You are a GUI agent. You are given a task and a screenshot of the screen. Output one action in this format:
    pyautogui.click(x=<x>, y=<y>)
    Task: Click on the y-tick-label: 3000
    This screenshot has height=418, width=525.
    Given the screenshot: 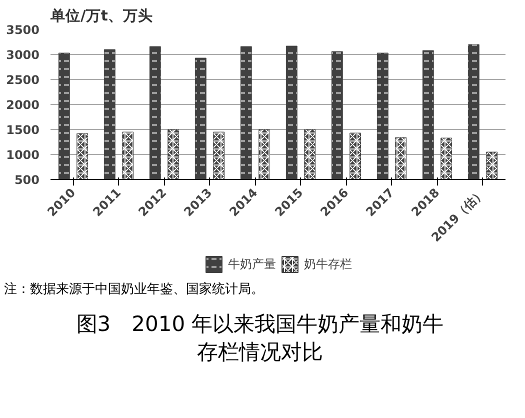 What is the action you would take?
    pyautogui.click(x=23, y=55)
    